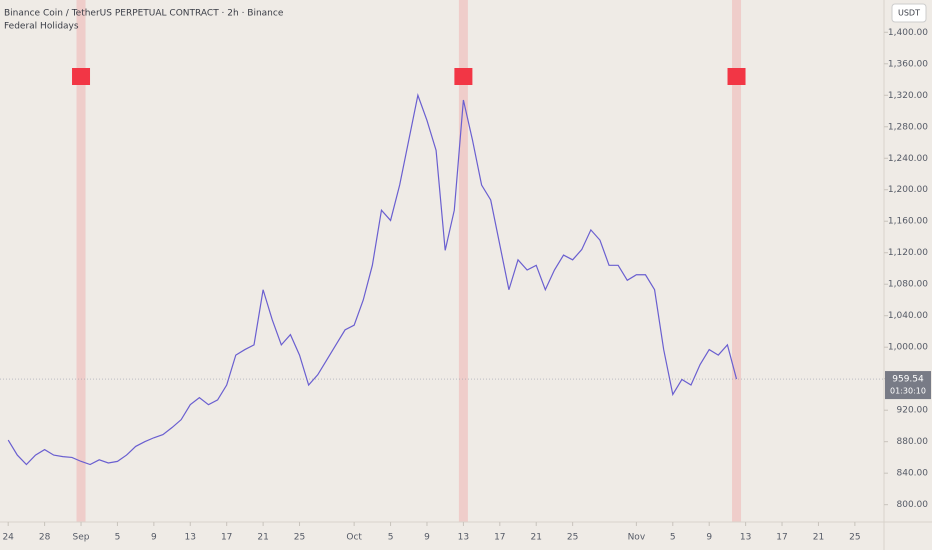  I want to click on y-tick-label: 880.00, so click(913, 442).